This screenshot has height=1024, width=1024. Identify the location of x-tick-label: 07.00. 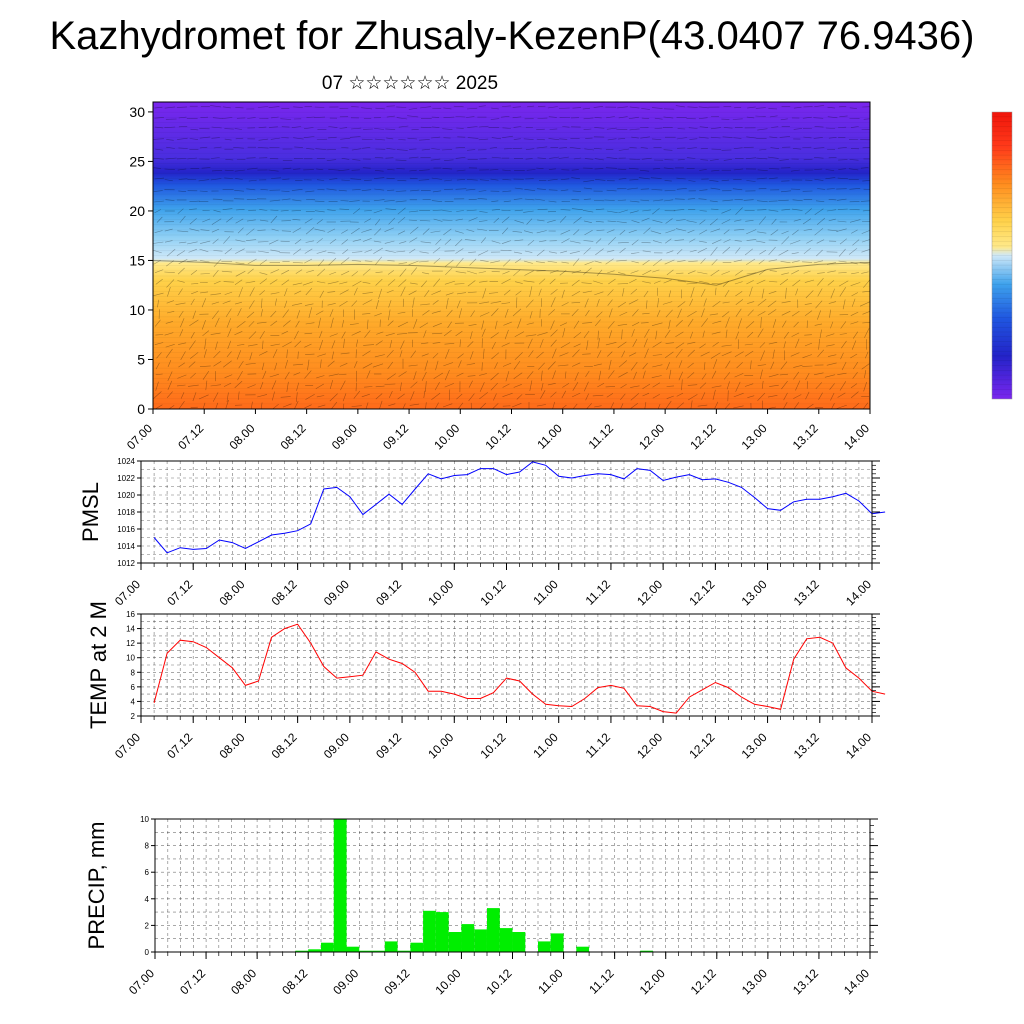
(139, 436).